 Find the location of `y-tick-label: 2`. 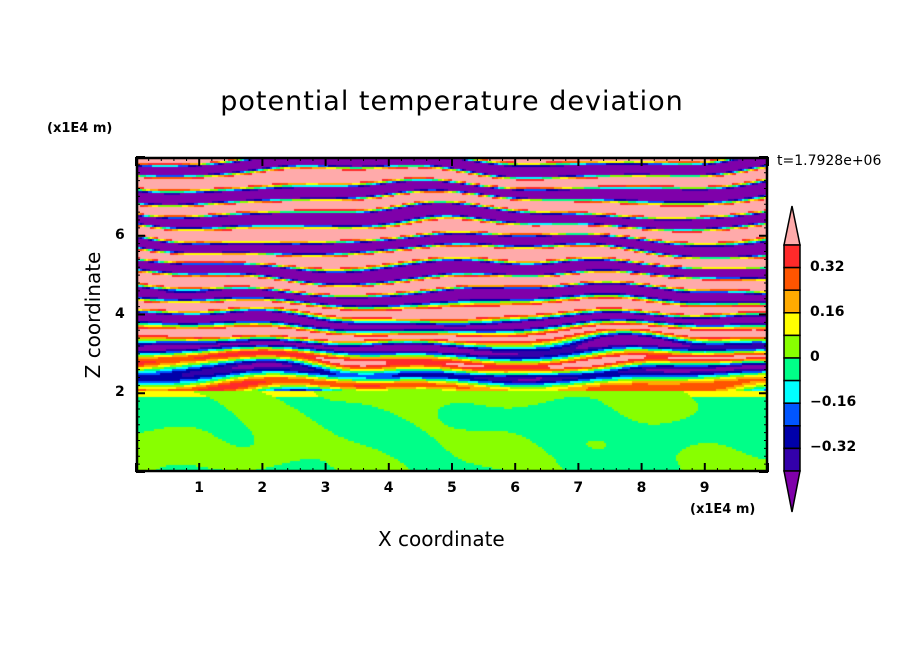

y-tick-label: 2 is located at coordinates (120, 392).